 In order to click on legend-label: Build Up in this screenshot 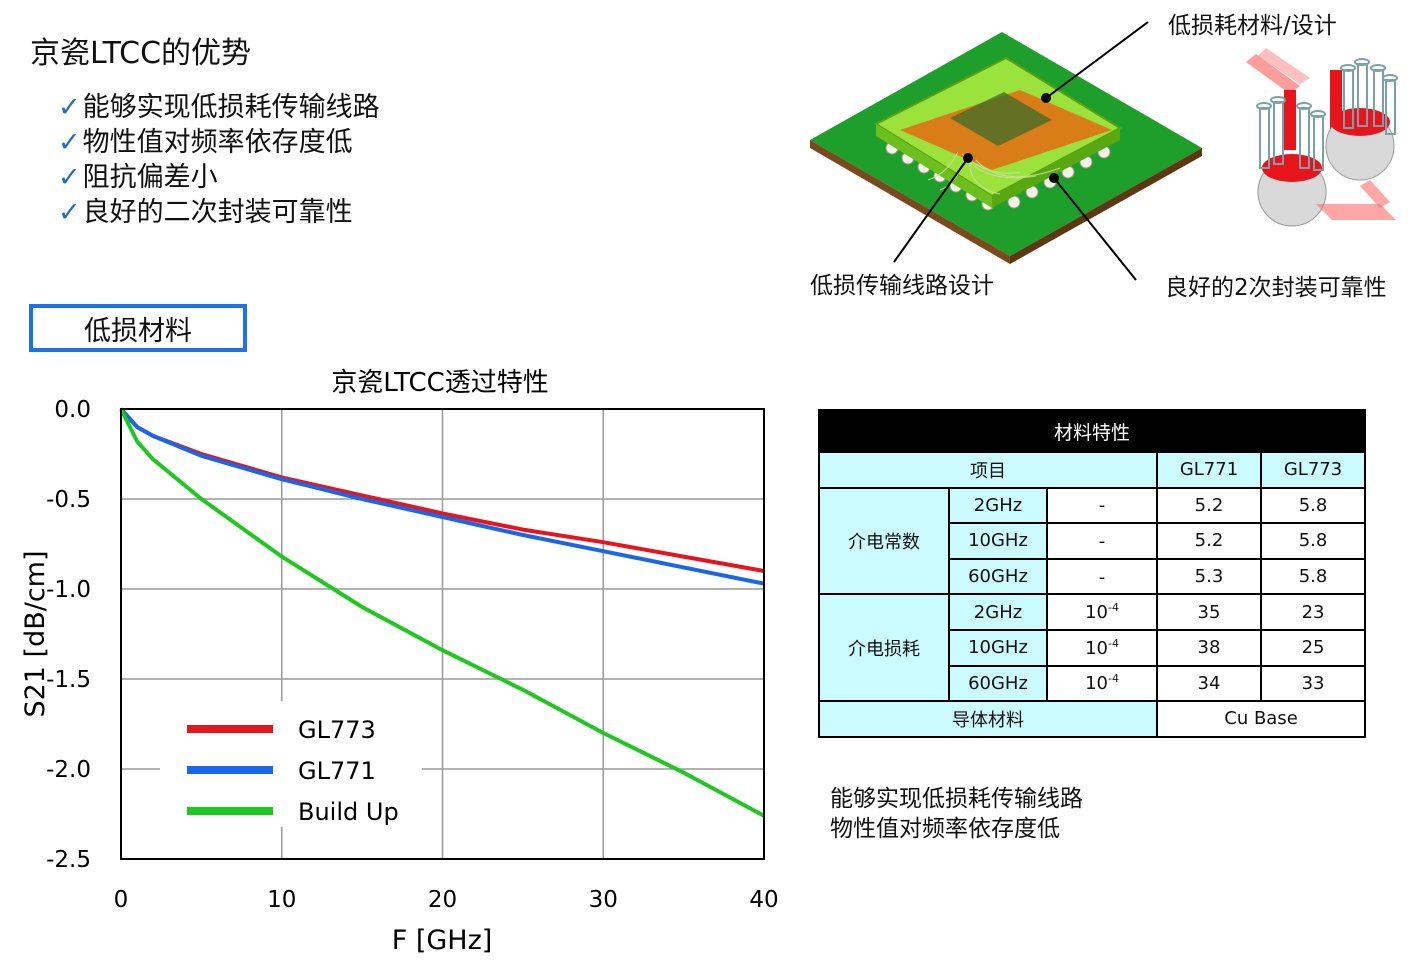, I will do `click(348, 812)`.